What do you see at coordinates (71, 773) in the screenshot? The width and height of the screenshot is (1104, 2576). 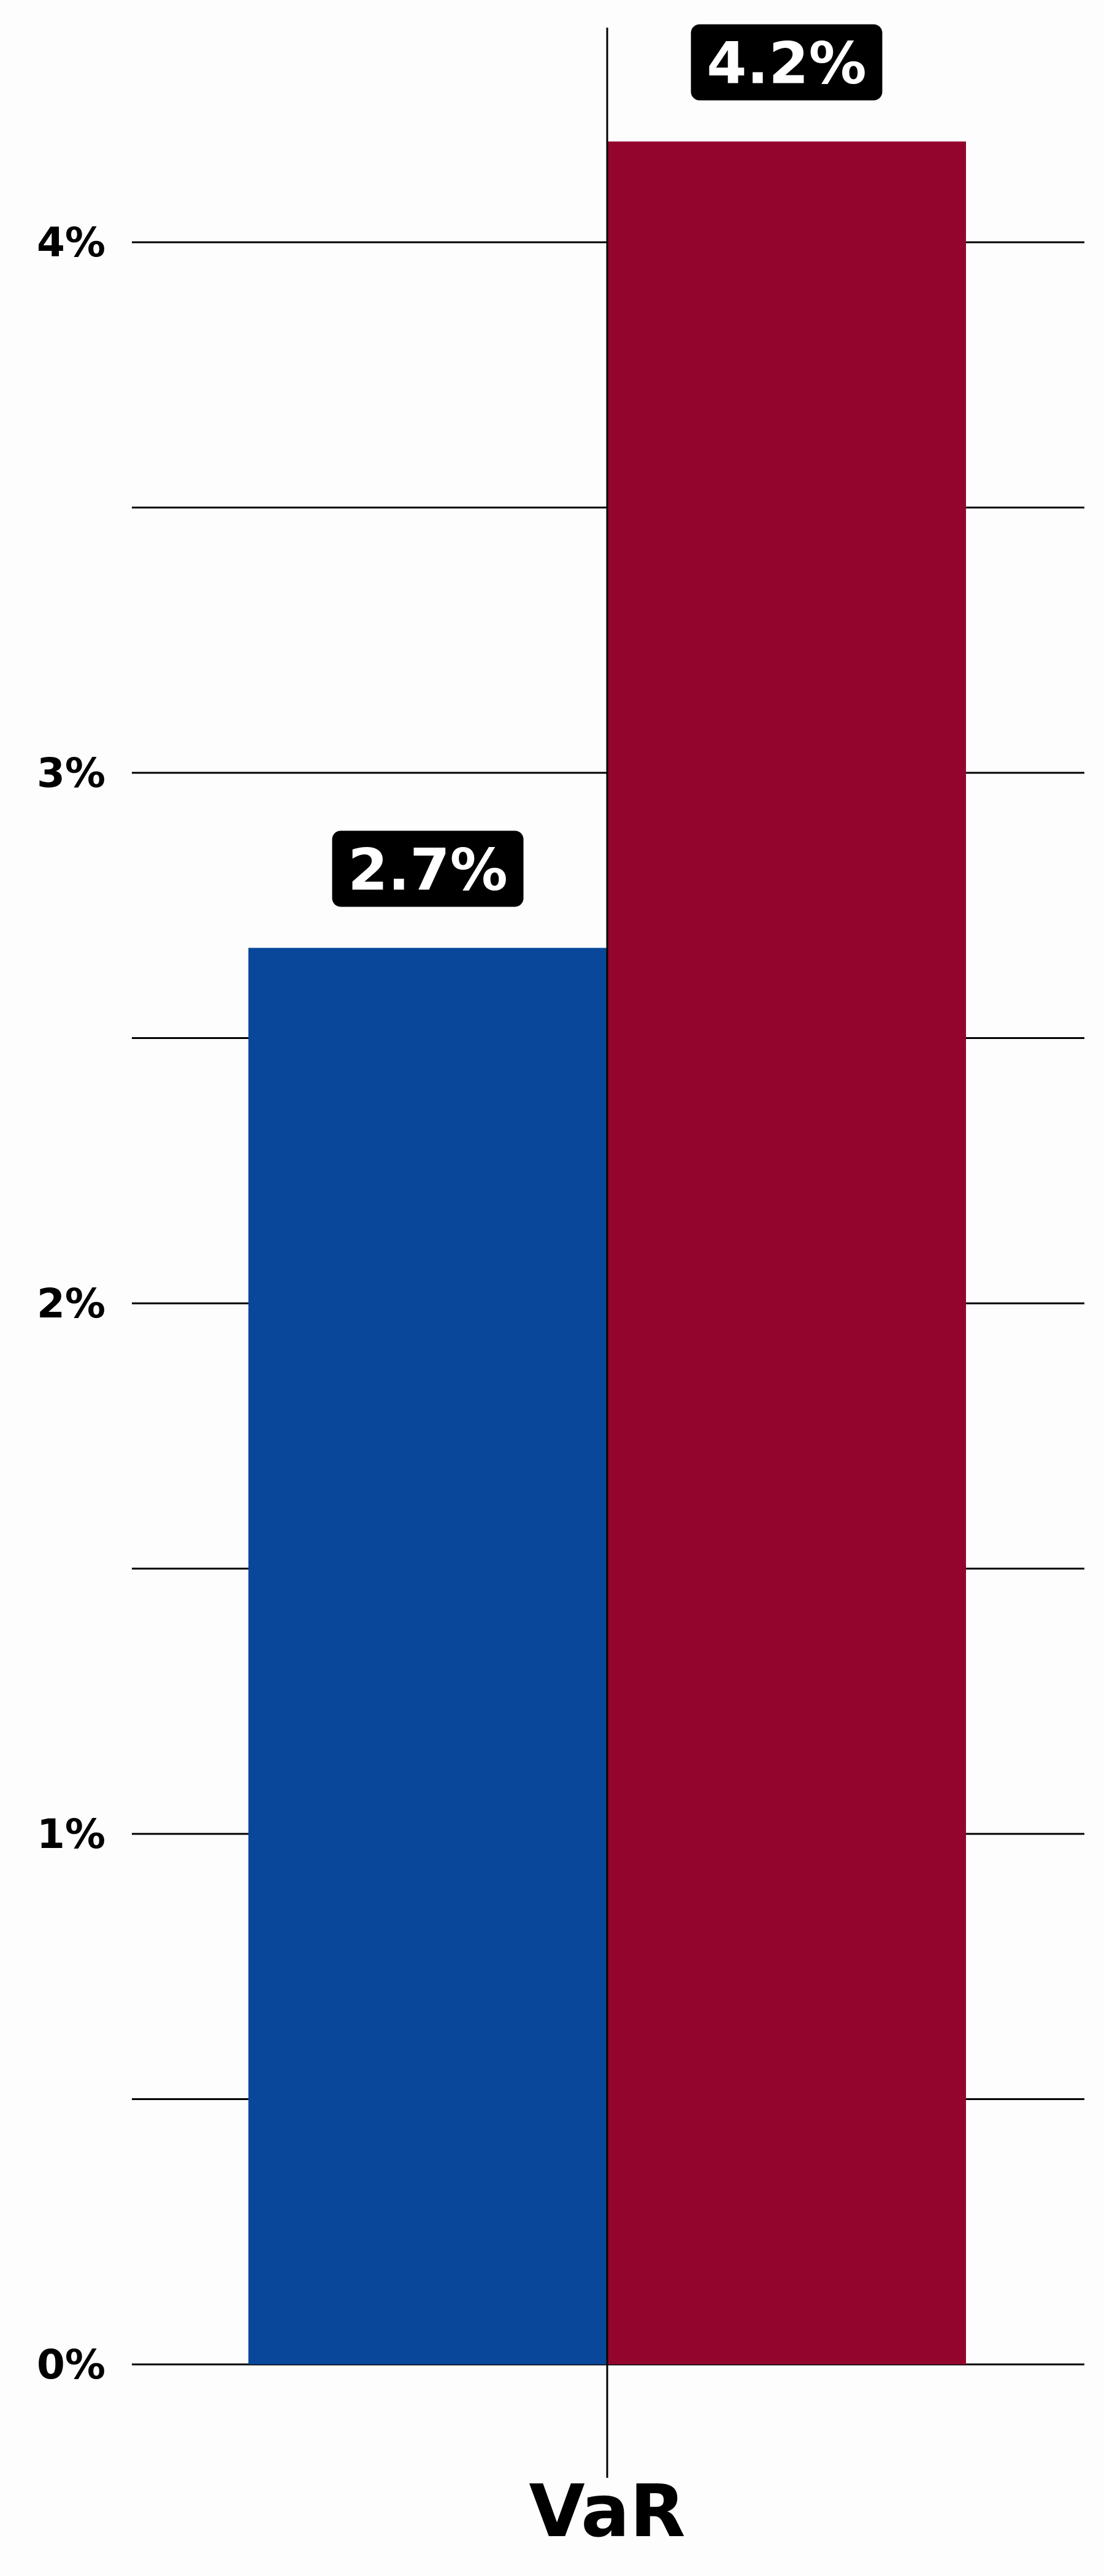 I see `y-tick-label: 3%` at bounding box center [71, 773].